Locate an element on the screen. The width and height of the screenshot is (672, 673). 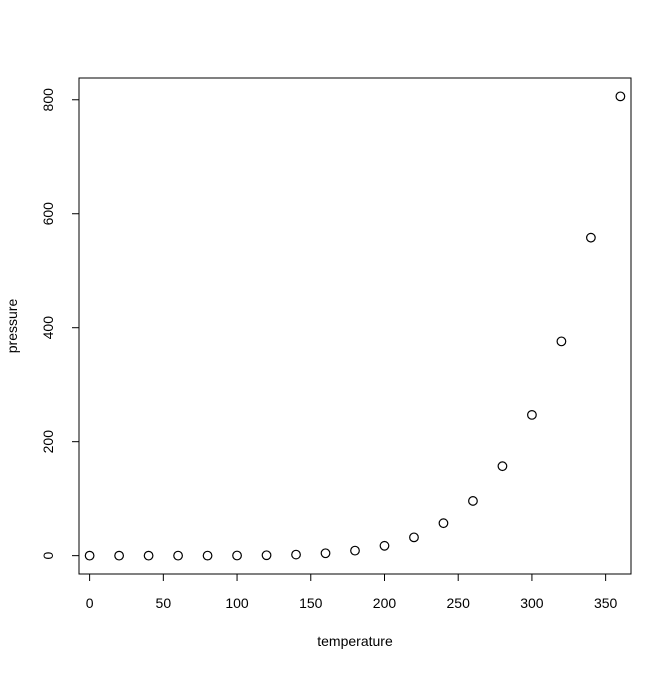
x-tick-label: 350 is located at coordinates (606, 603).